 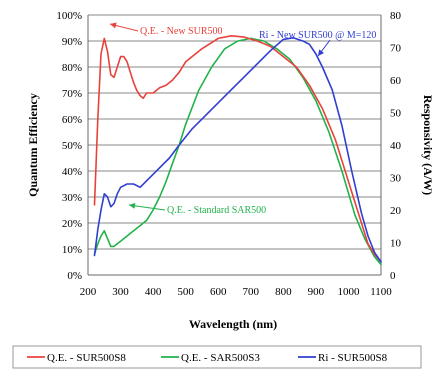 What do you see at coordinates (88, 292) in the screenshot?
I see `x-tick-label: 200` at bounding box center [88, 292].